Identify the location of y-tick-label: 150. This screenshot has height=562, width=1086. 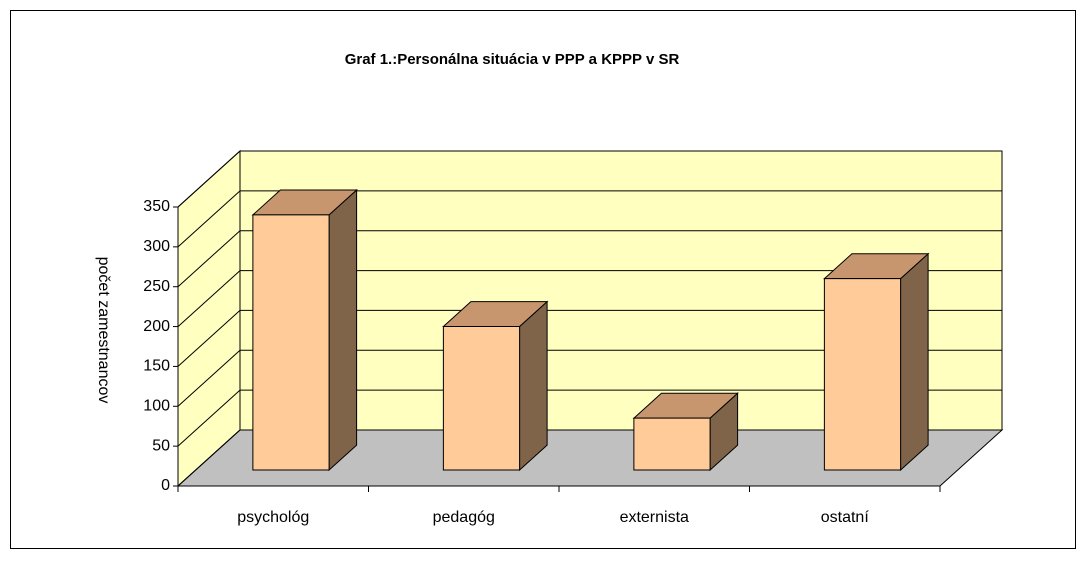
(156, 366).